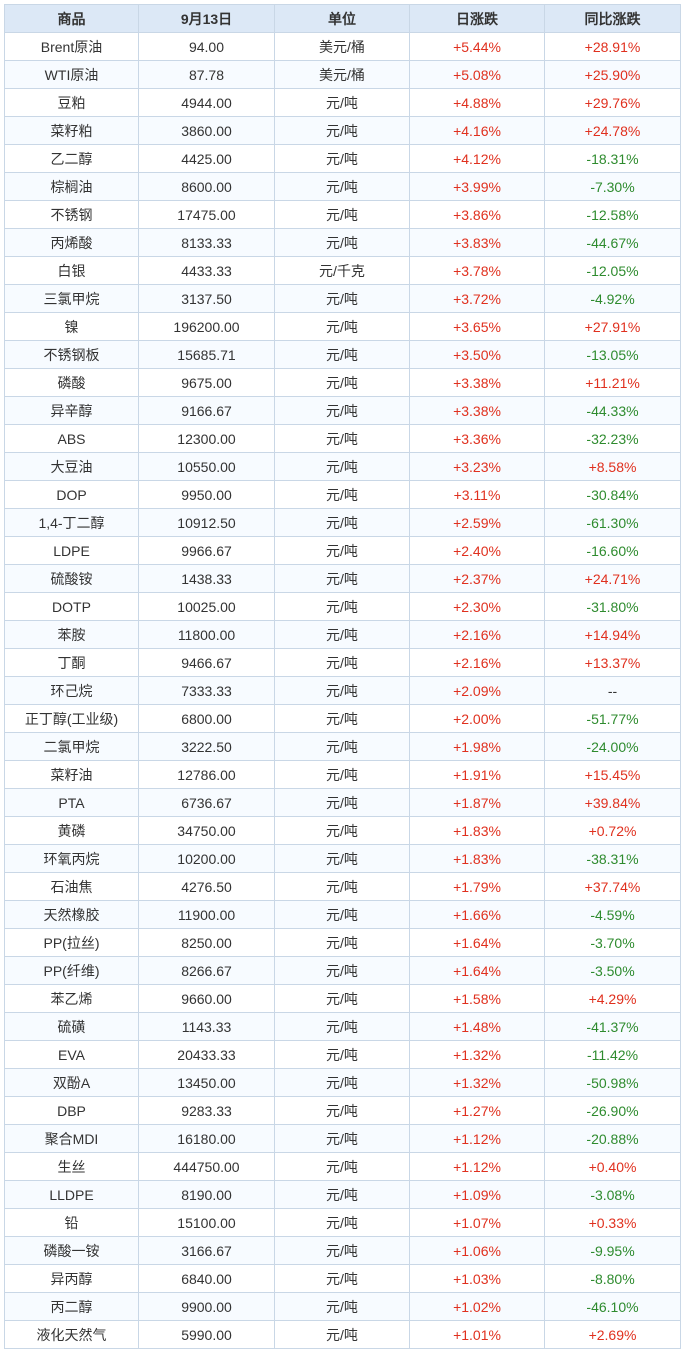 This screenshot has height=1351, width=683. I want to click on header-daily-change: 日涨跌, so click(477, 18).